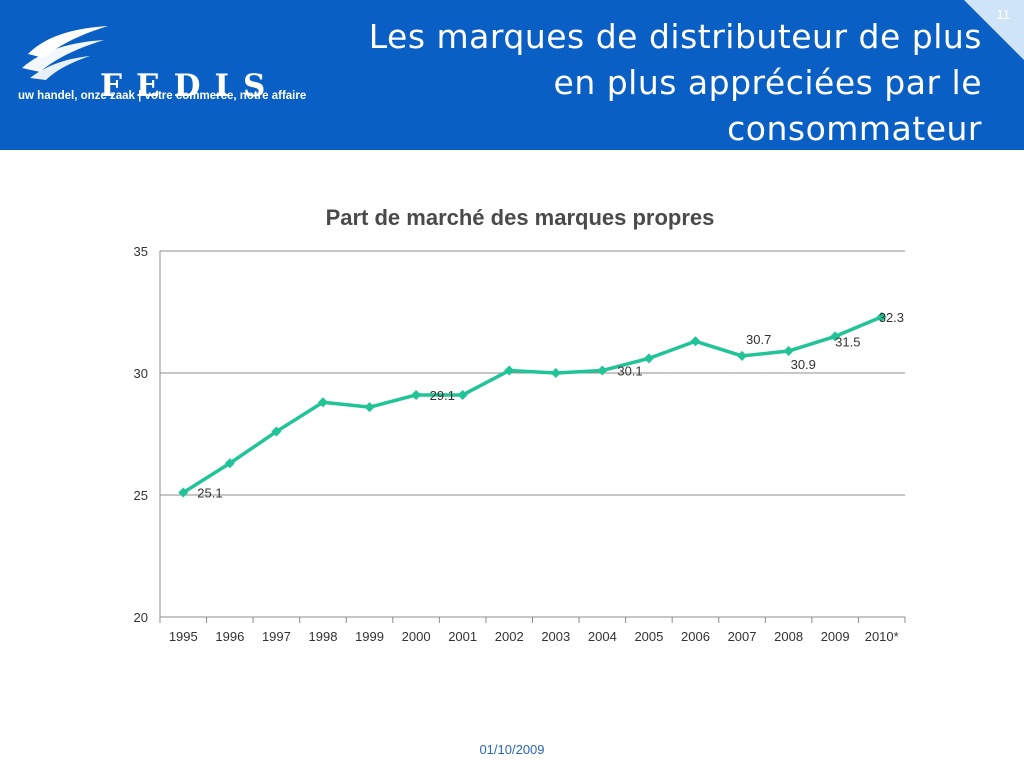  Describe the element at coordinates (882, 636) in the screenshot. I see `x-tick-label: 2010*` at that location.